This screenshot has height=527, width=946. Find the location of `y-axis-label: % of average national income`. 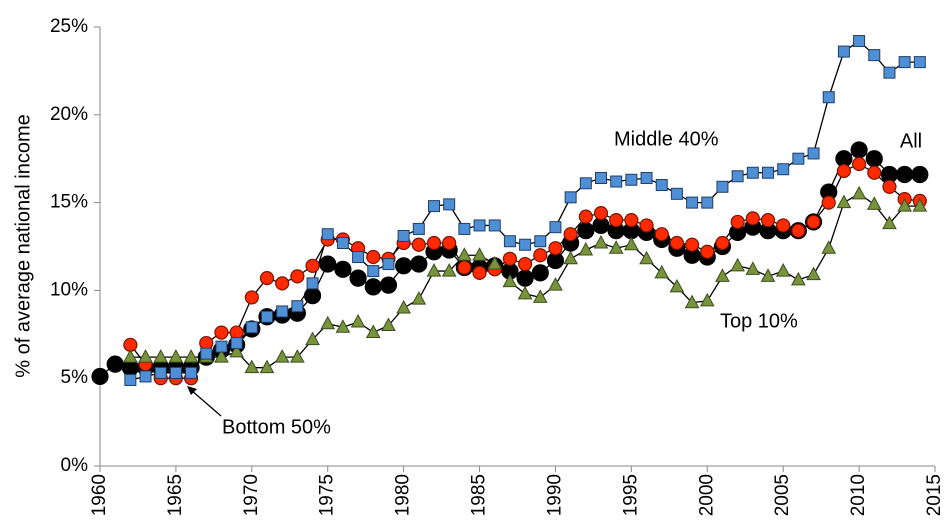

y-axis-label: % of average national income is located at coordinates (23, 246).